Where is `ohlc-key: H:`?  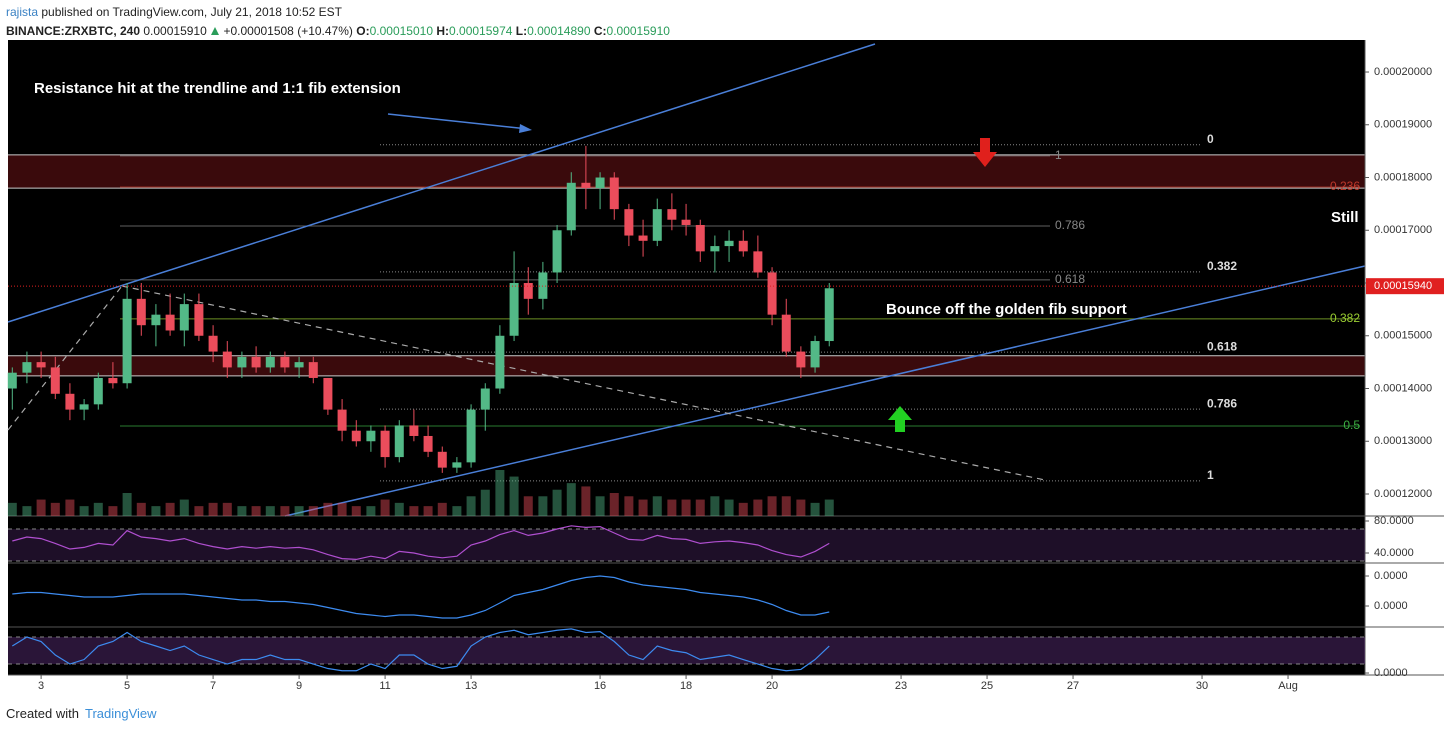 ohlc-key: H: is located at coordinates (443, 31).